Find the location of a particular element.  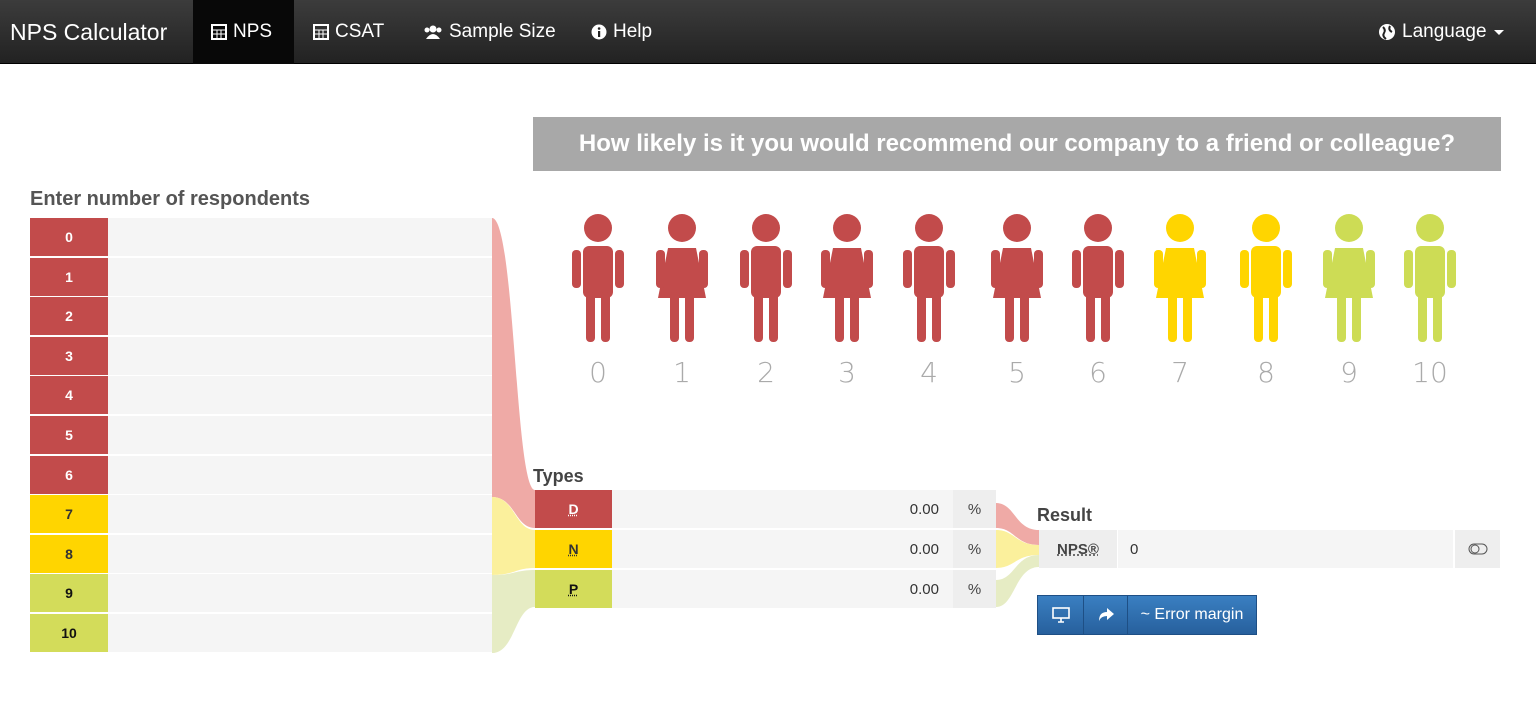

result-title: Result is located at coordinates (1065, 515).